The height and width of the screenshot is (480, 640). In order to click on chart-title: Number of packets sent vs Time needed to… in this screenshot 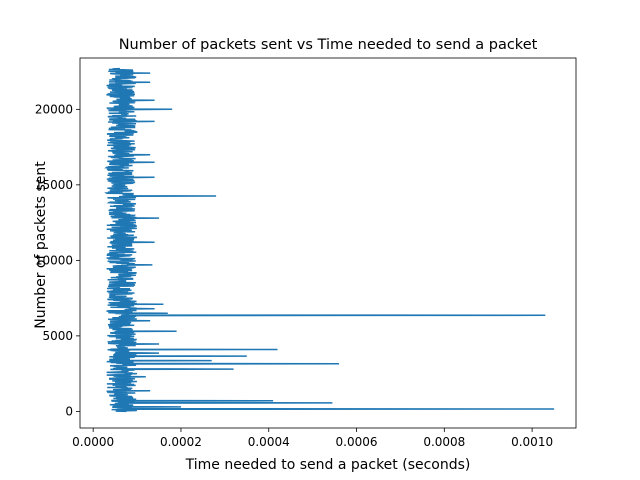, I will do `click(328, 45)`.